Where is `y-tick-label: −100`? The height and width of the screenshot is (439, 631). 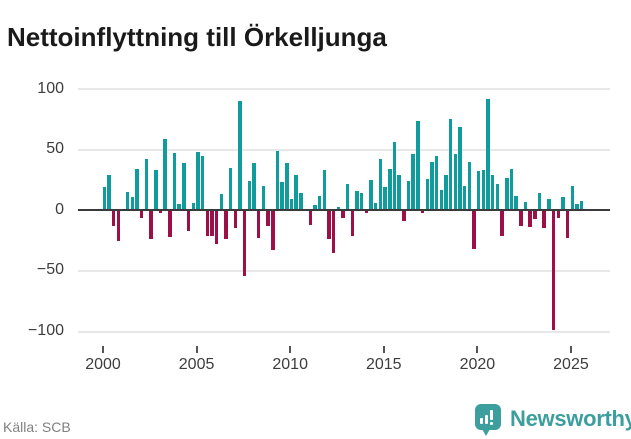 y-tick-label: −100 is located at coordinates (45, 330).